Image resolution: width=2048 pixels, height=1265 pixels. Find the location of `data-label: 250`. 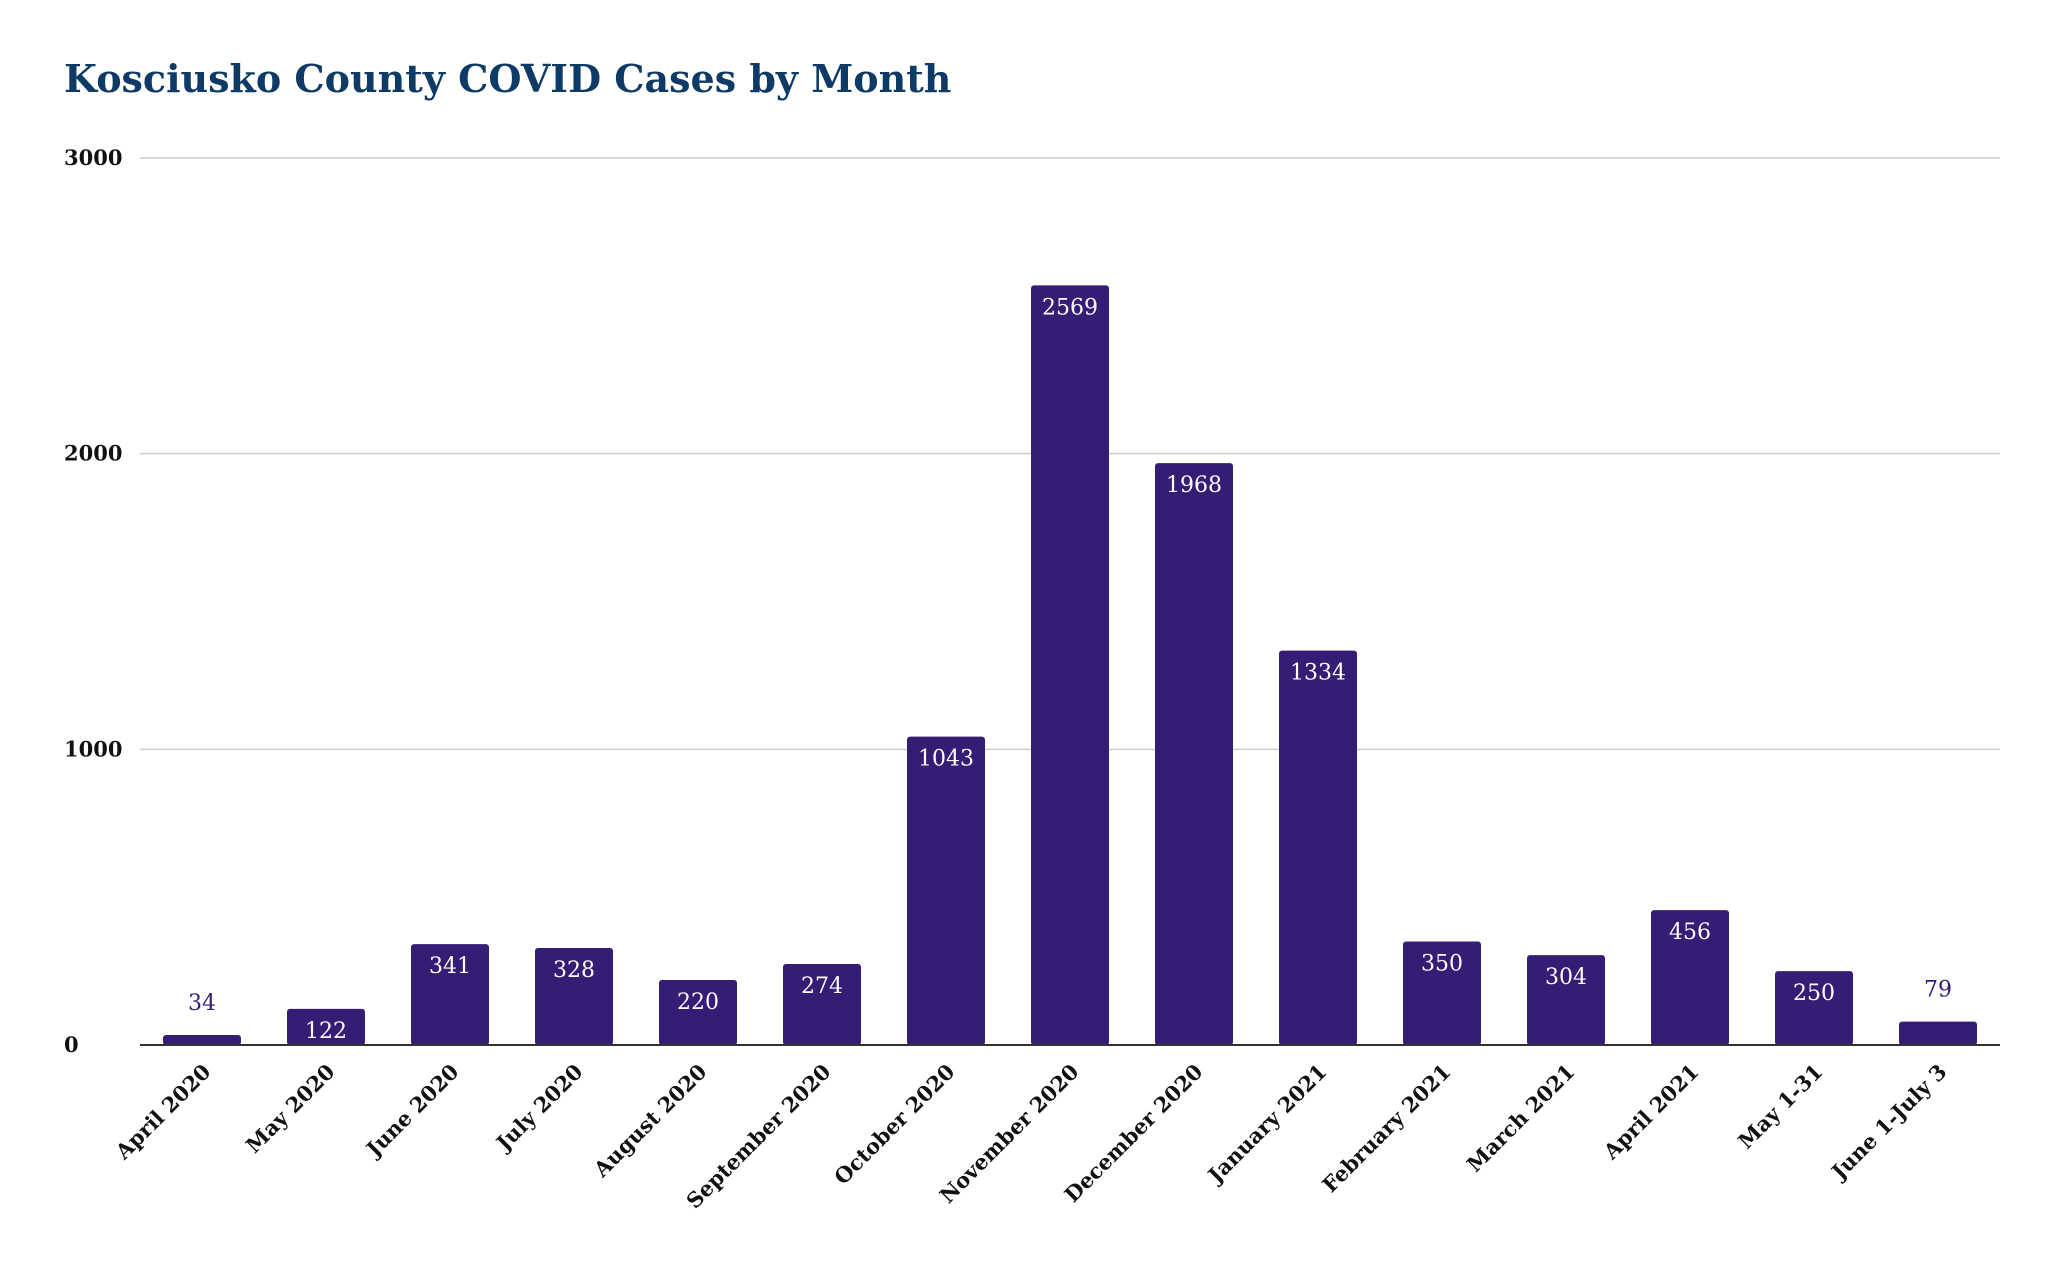

data-label: 250 is located at coordinates (1814, 993).